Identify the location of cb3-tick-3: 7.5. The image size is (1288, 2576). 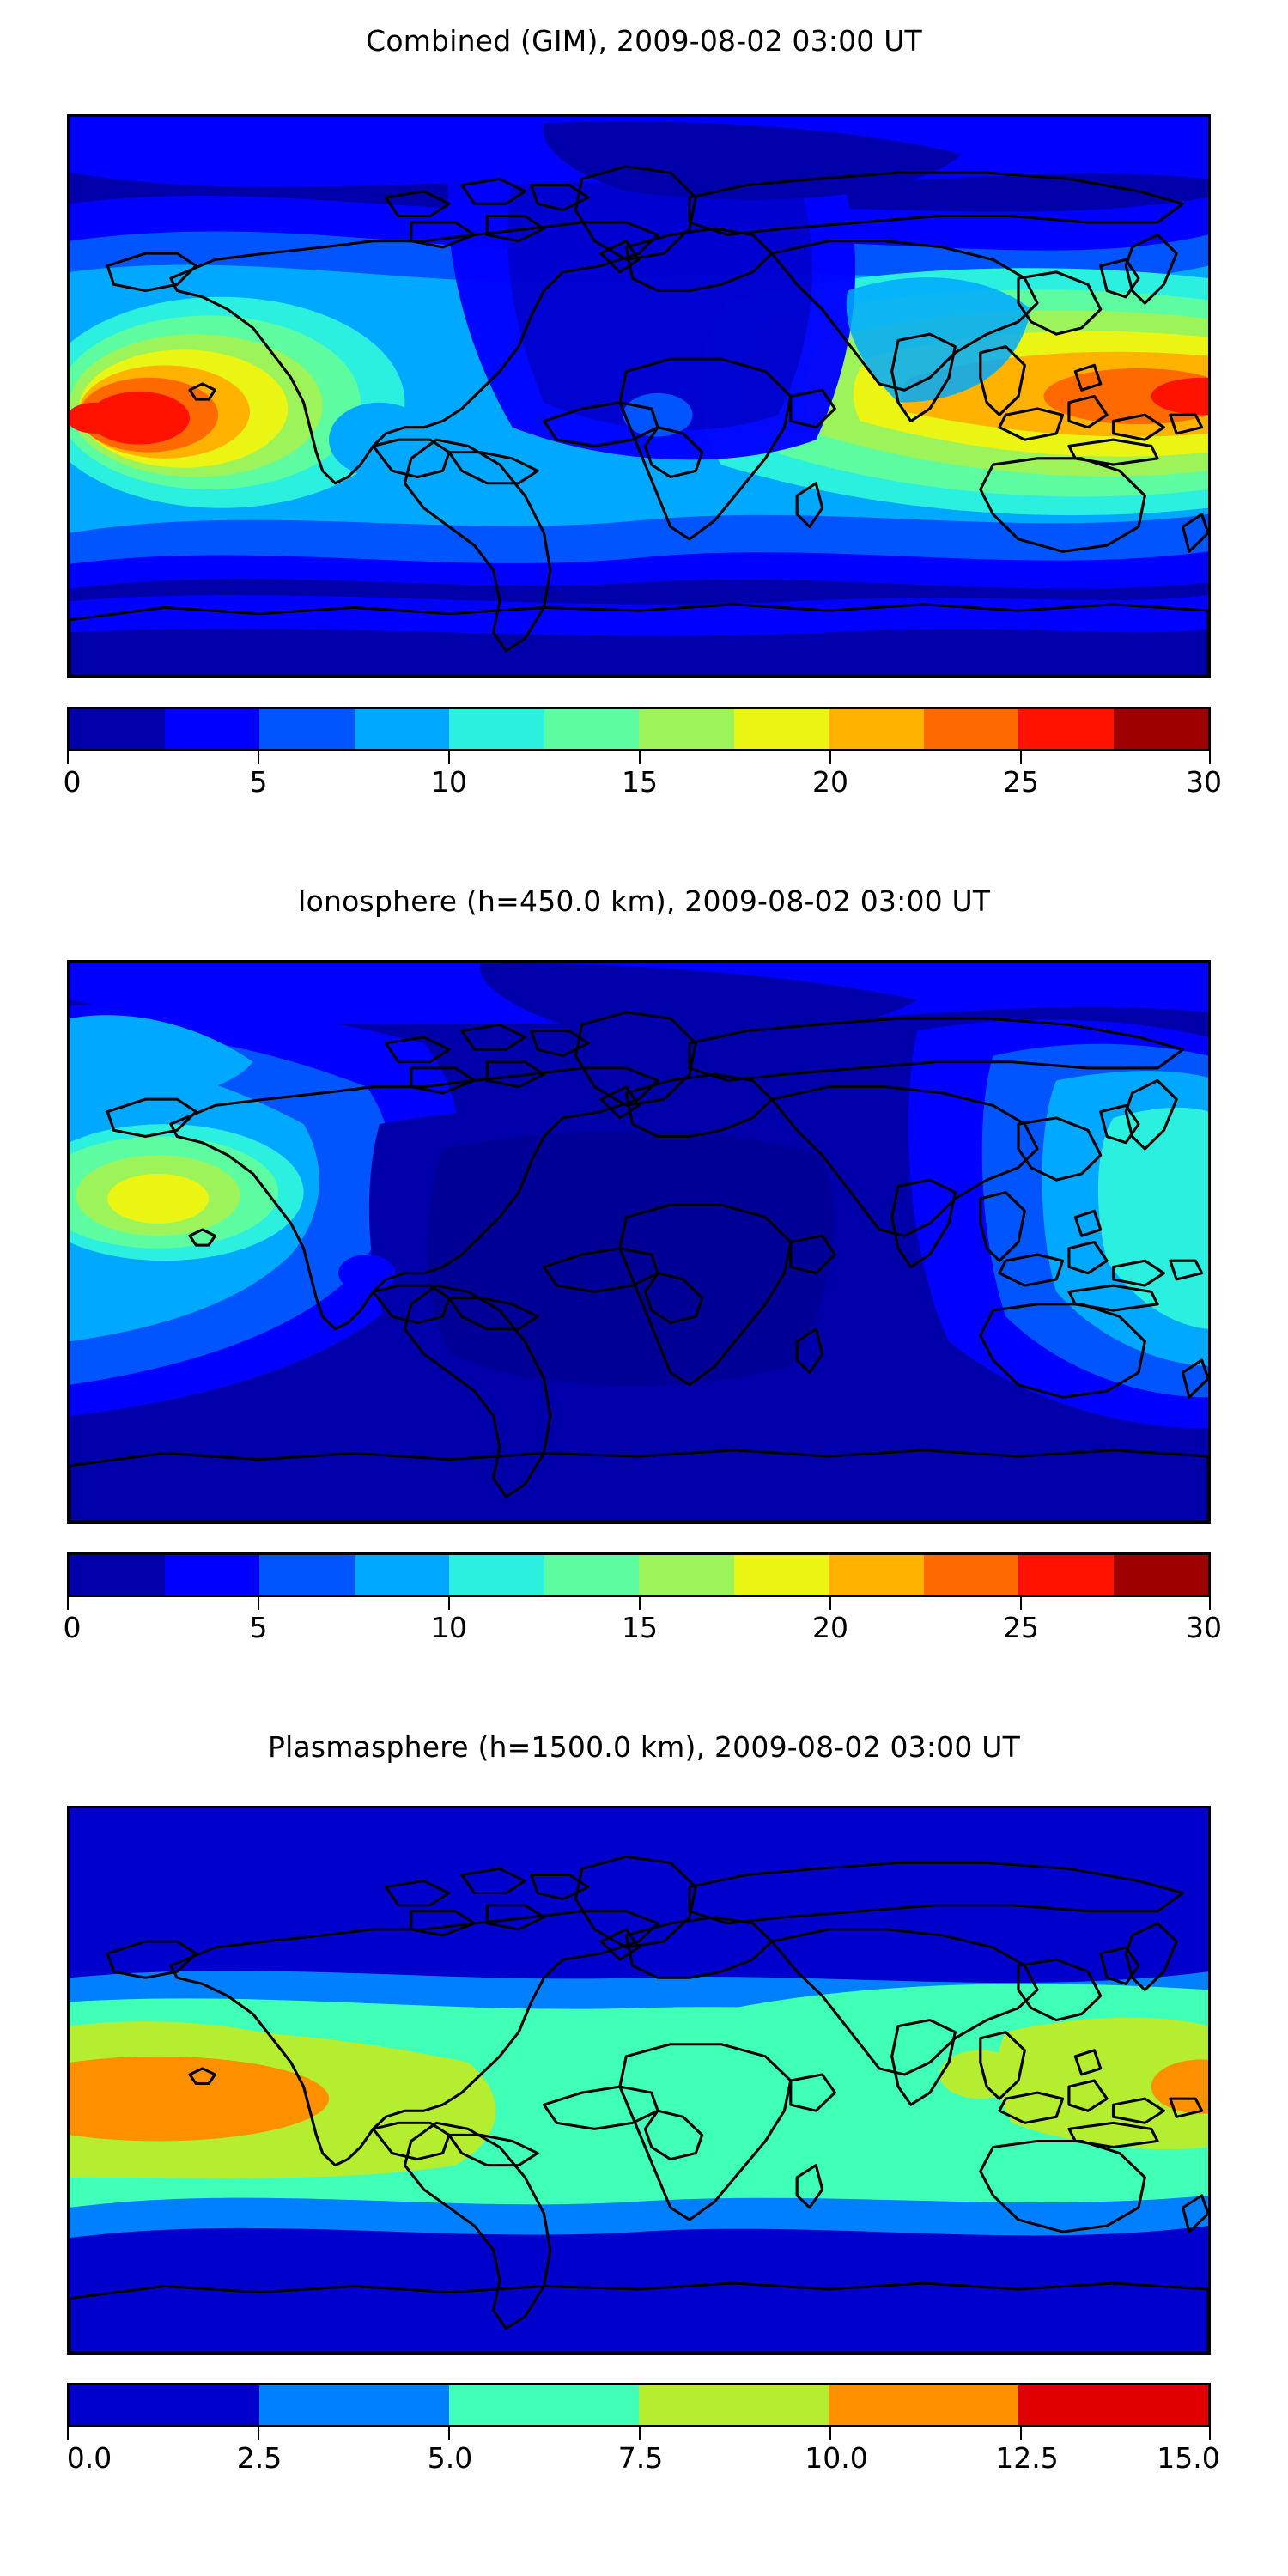
(640, 2458).